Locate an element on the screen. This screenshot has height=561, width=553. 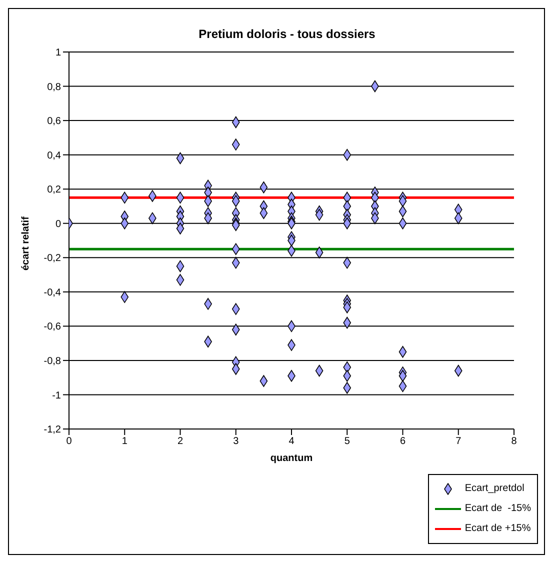
x-tick-label: 3 is located at coordinates (236, 442).